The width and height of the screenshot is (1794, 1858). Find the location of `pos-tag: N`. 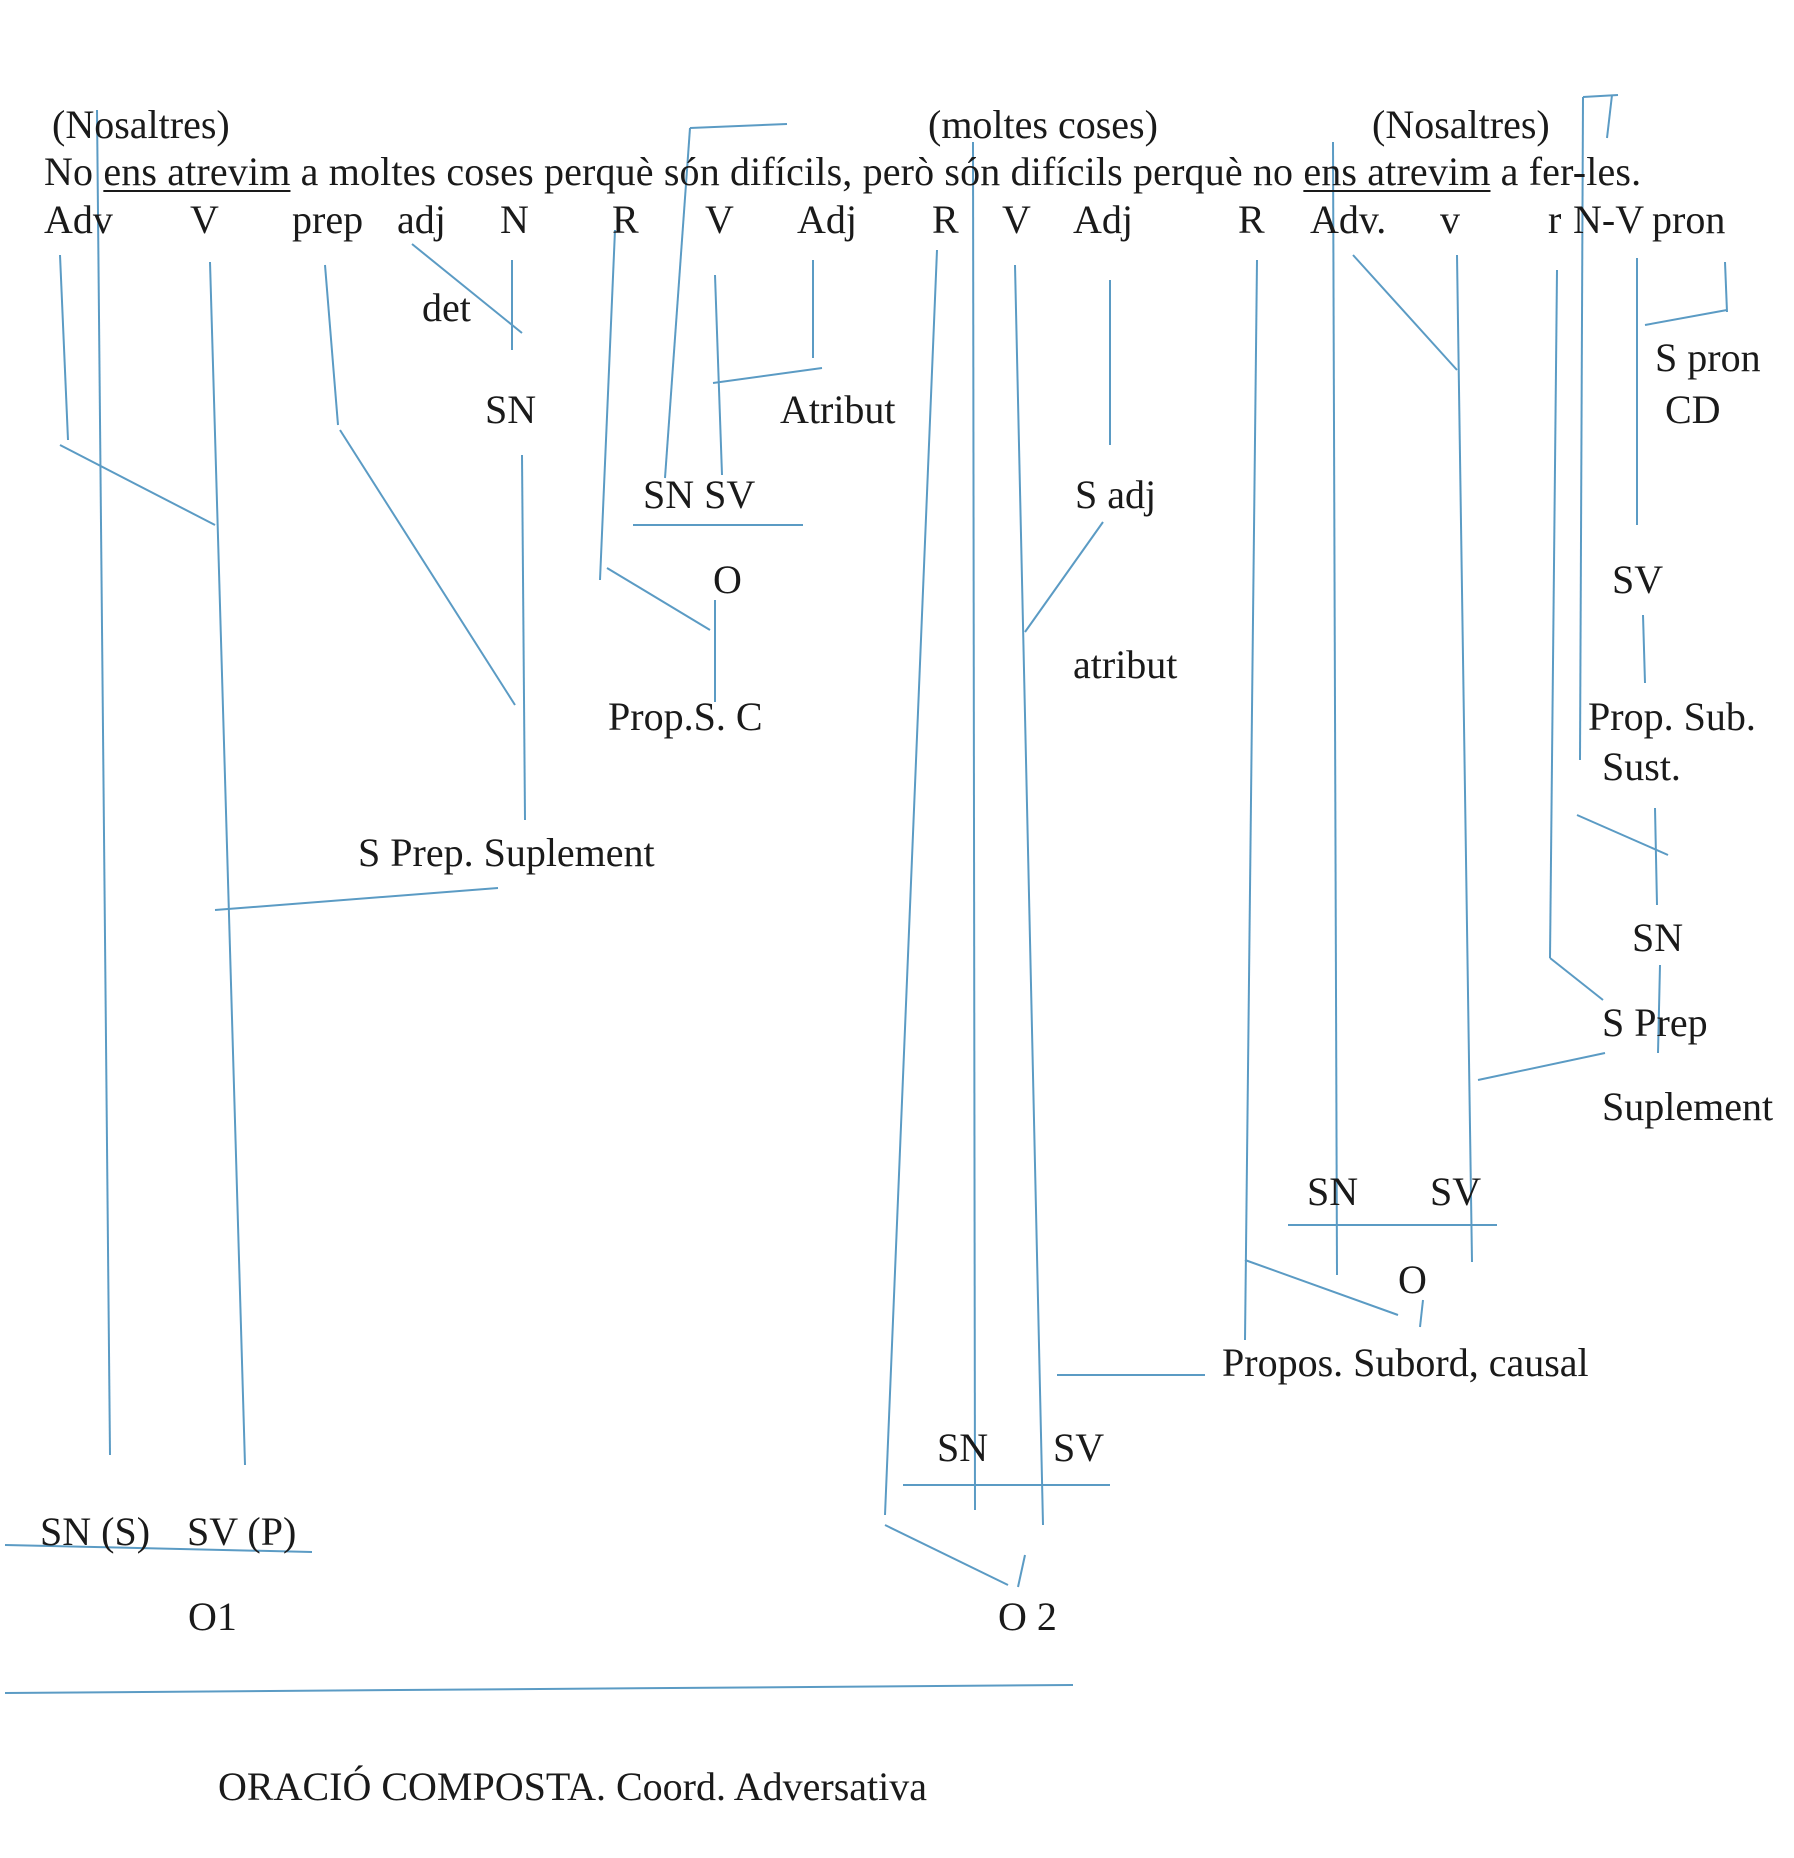

pos-tag: N is located at coordinates (514, 219).